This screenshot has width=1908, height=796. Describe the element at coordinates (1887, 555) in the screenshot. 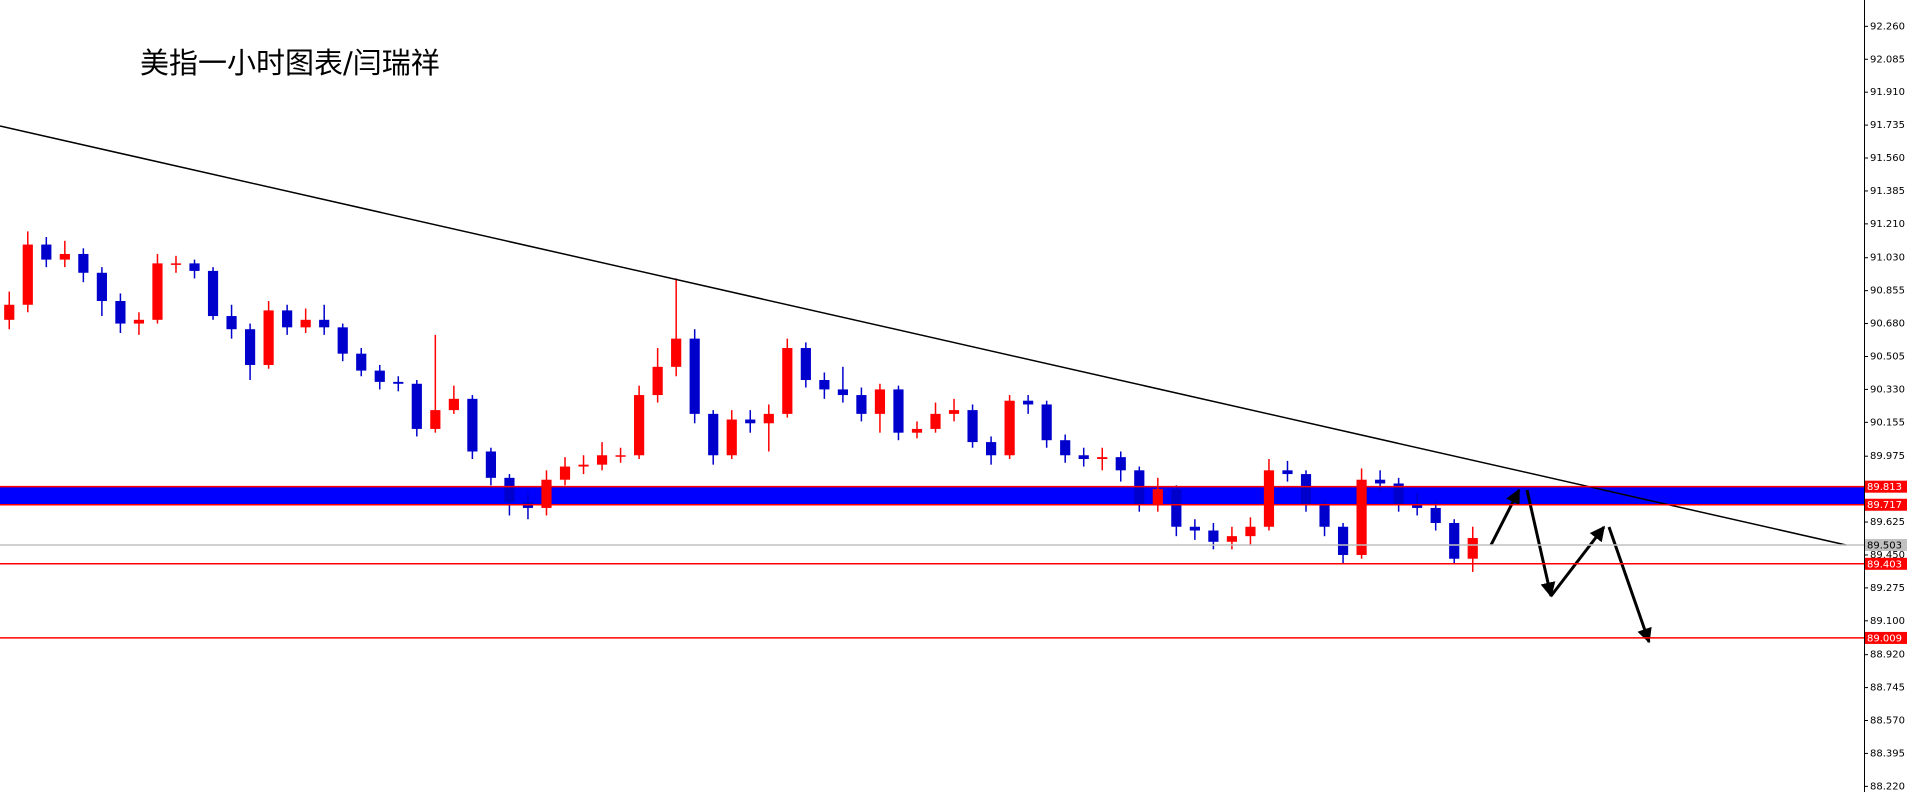

I see `y-tick-label: 89.450` at that location.